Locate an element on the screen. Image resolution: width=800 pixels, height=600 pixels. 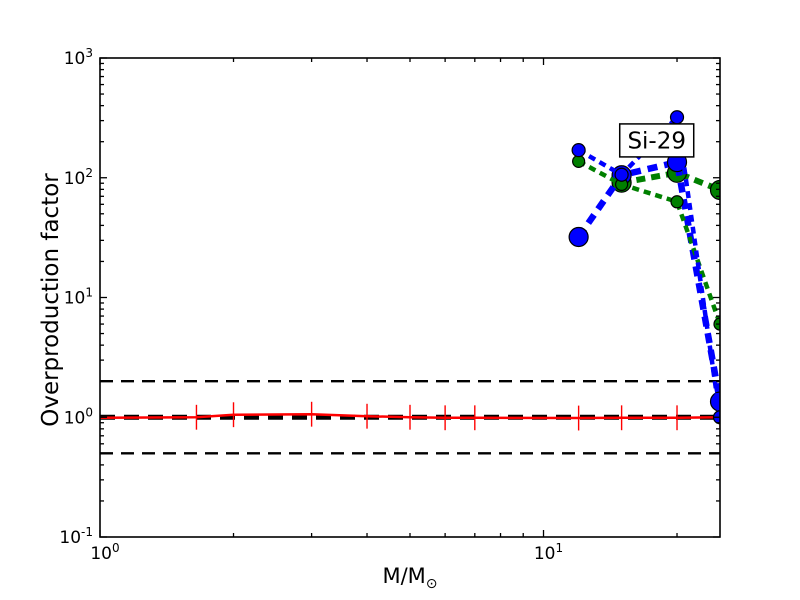
annotation-label: Si-29 is located at coordinates (656, 141).